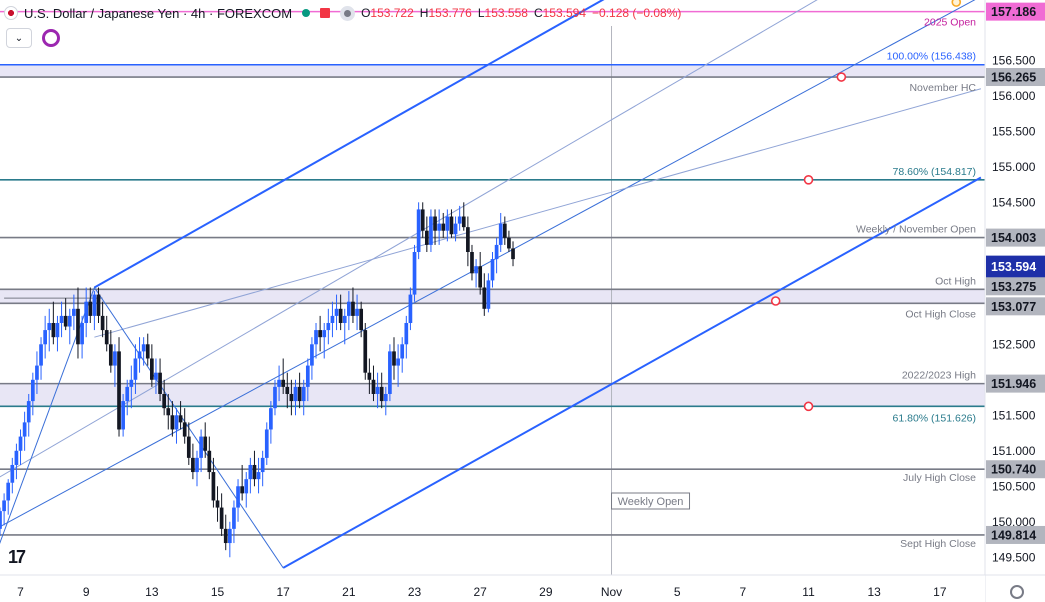 The width and height of the screenshot is (1045, 602). What do you see at coordinates (940, 592) in the screenshot?
I see `time-tick-14: 17` at bounding box center [940, 592].